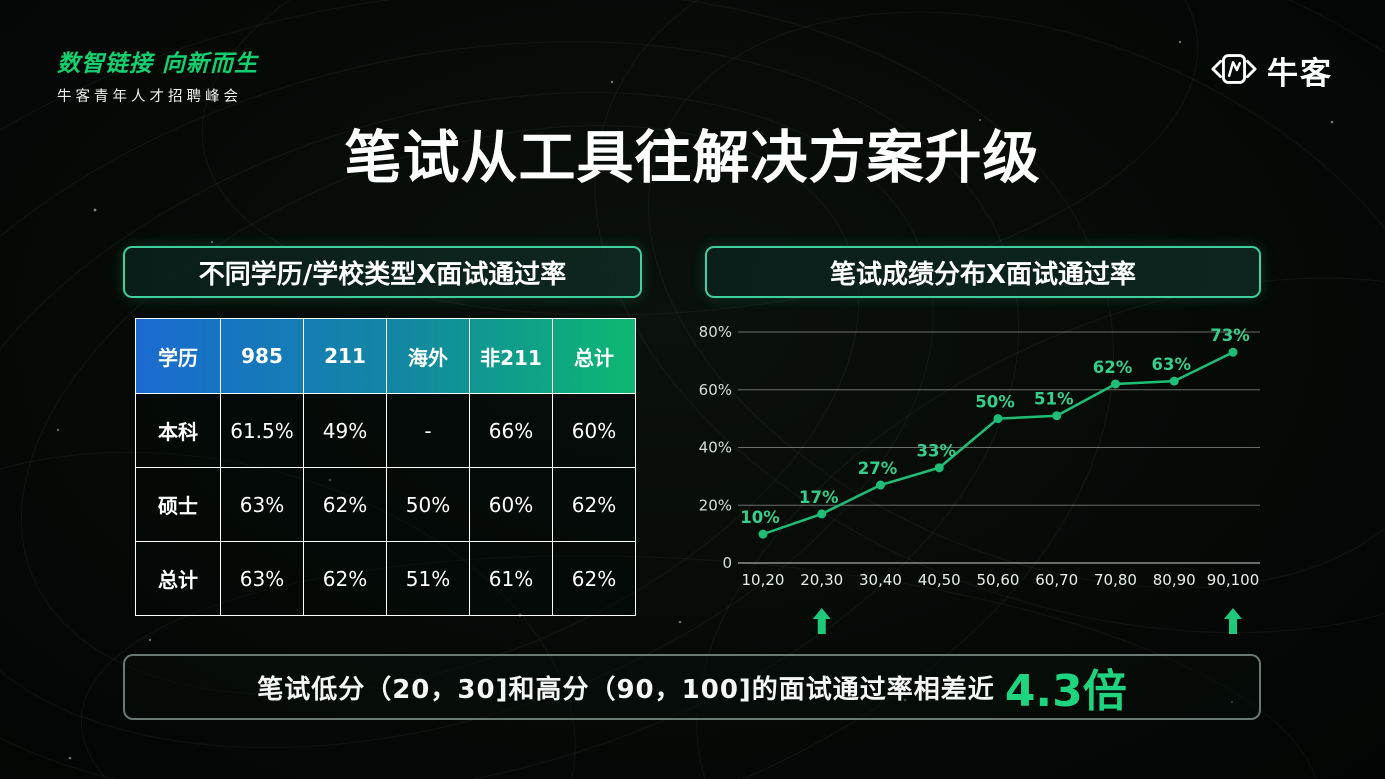  What do you see at coordinates (428, 578) in the screenshot?
I see `table-cell: 51%` at bounding box center [428, 578].